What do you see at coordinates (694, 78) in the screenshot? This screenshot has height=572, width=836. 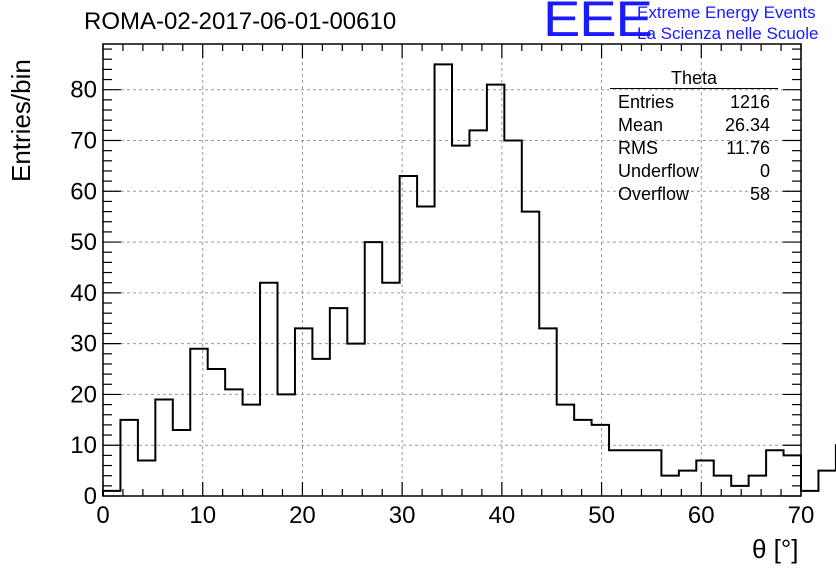 I see `stats-title: Theta` at bounding box center [694, 78].